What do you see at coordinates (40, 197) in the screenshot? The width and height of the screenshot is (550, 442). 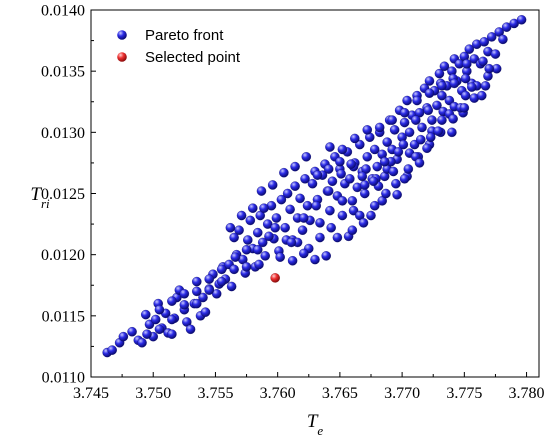 I see `y-axis-label: Tri` at bounding box center [40, 197].